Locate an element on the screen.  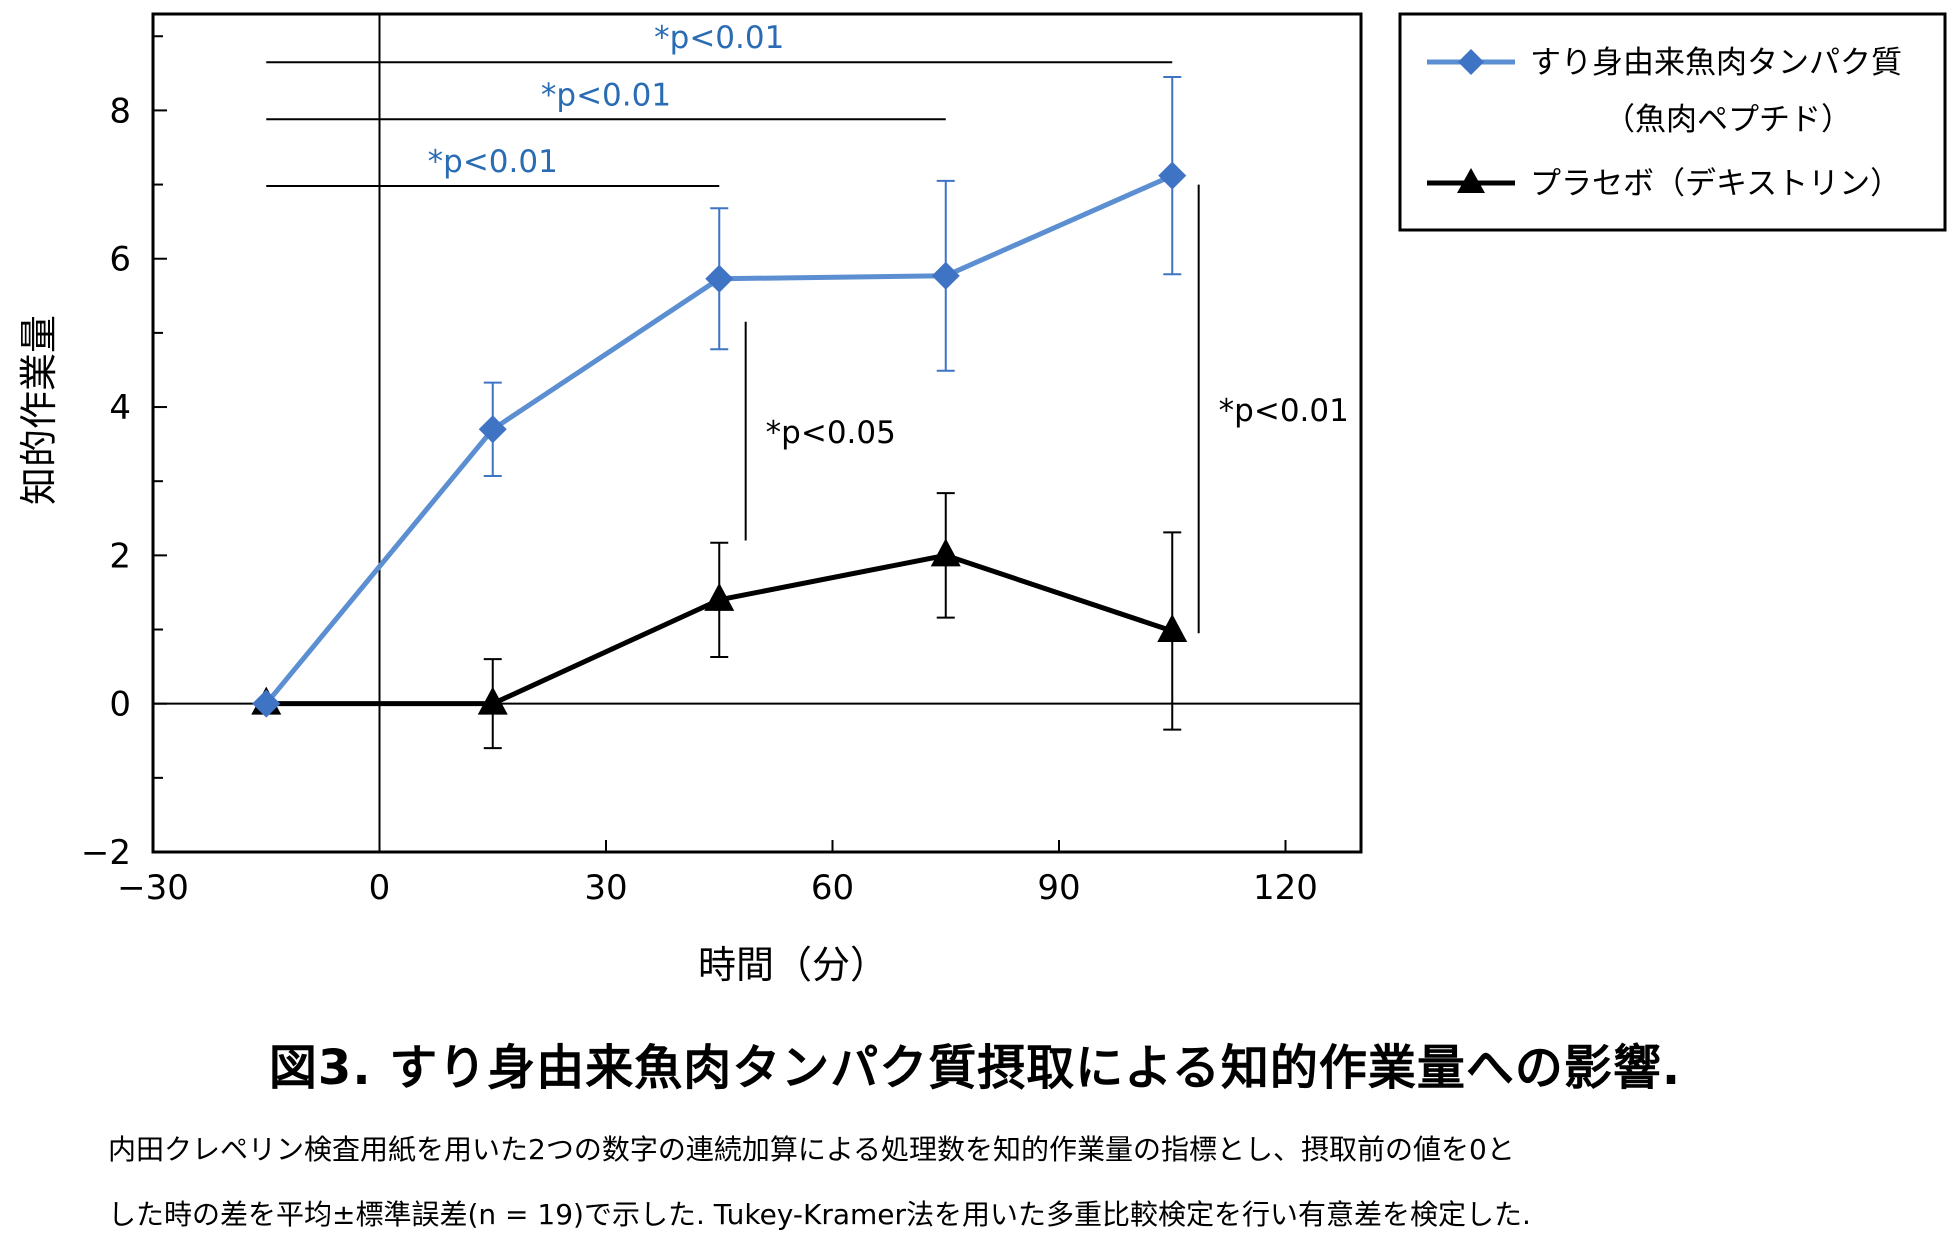
y-axis-label: 知的作業量 is located at coordinates (39, 410).